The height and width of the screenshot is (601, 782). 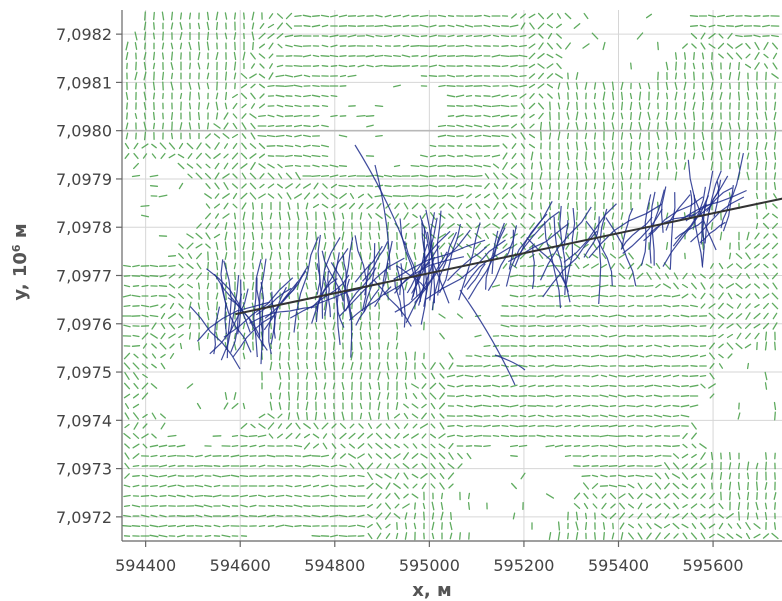 What do you see at coordinates (84, 227) in the screenshot?
I see `y-tick-label-6: 7,0978` at bounding box center [84, 227].